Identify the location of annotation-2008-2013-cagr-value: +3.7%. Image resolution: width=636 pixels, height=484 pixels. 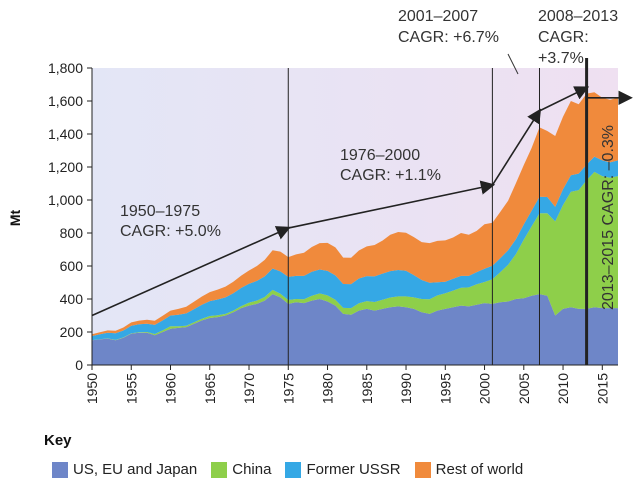
(561, 58).